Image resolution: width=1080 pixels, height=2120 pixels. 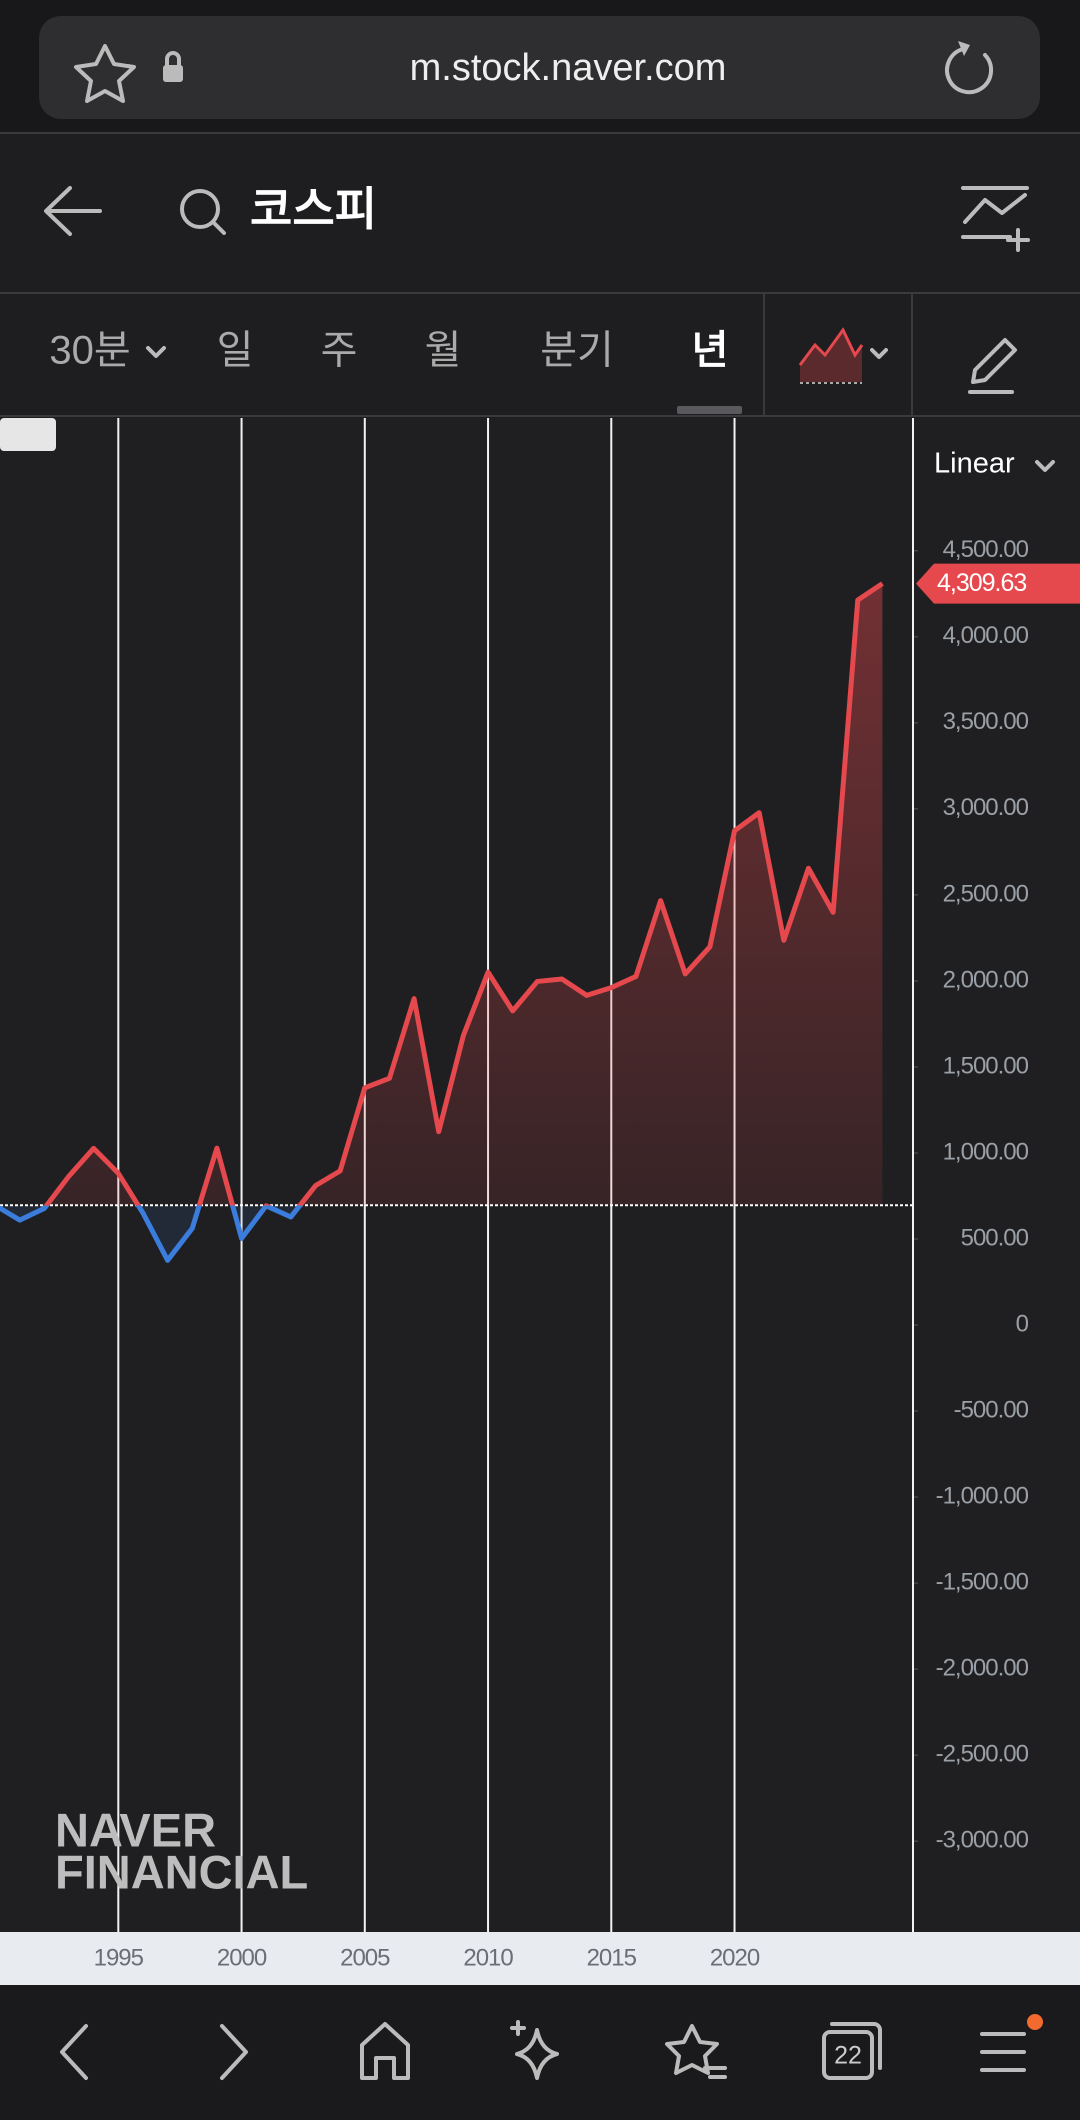 I want to click on search-icon, so click(x=200, y=209).